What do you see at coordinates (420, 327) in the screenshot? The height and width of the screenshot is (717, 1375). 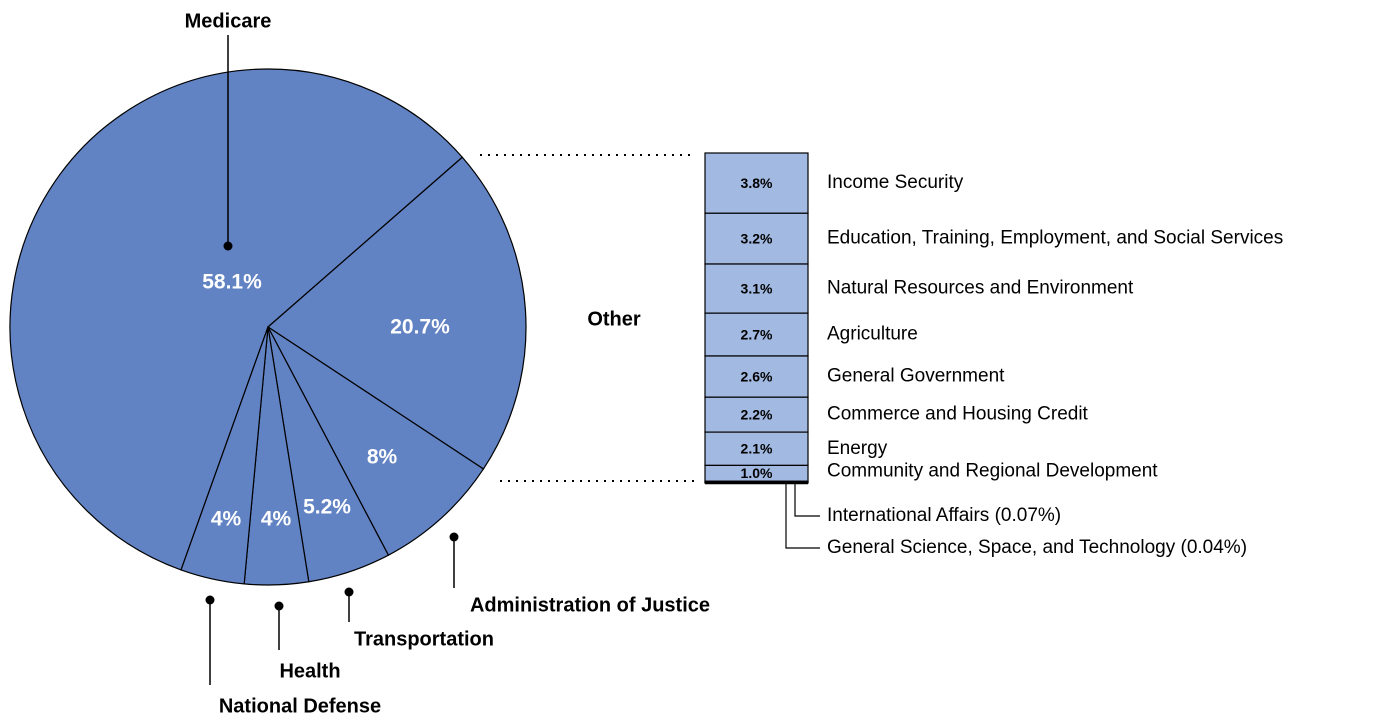 I see `slice-value-label: 20.7%` at bounding box center [420, 327].